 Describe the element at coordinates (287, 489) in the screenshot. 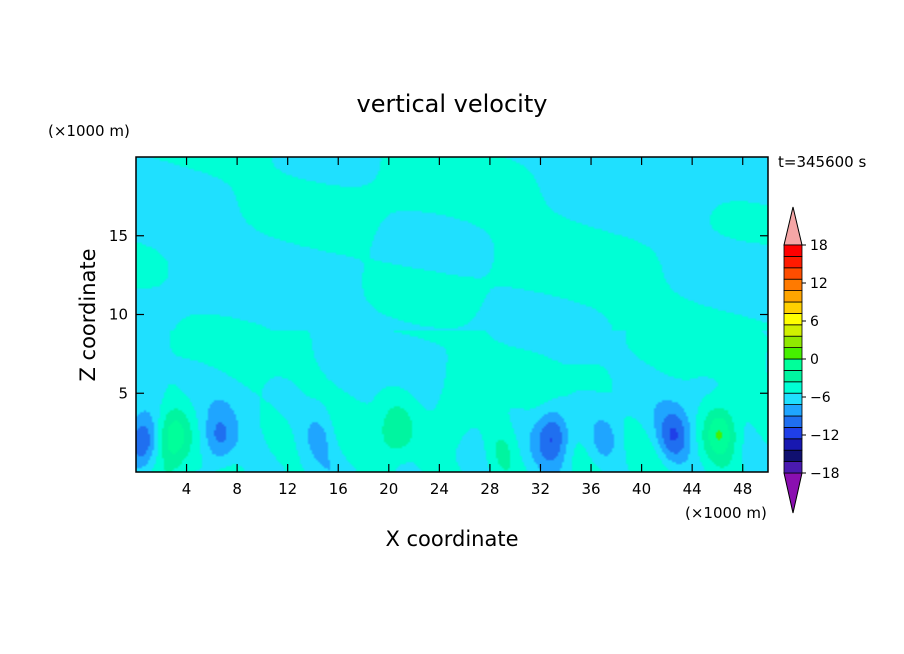

I see `x-tick-label: 12` at that location.